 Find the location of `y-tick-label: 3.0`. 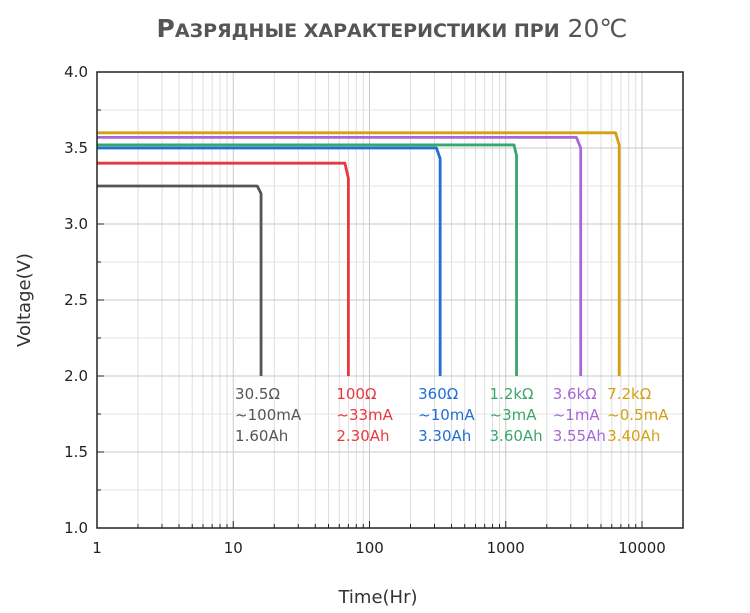

y-tick-label: 3.0 is located at coordinates (76, 224).